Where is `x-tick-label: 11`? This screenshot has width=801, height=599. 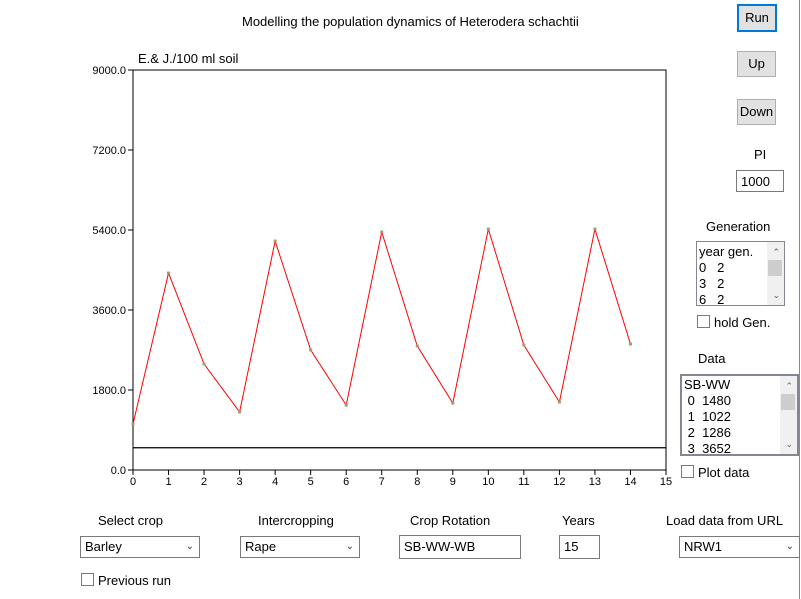
x-tick-label: 11 is located at coordinates (523, 482).